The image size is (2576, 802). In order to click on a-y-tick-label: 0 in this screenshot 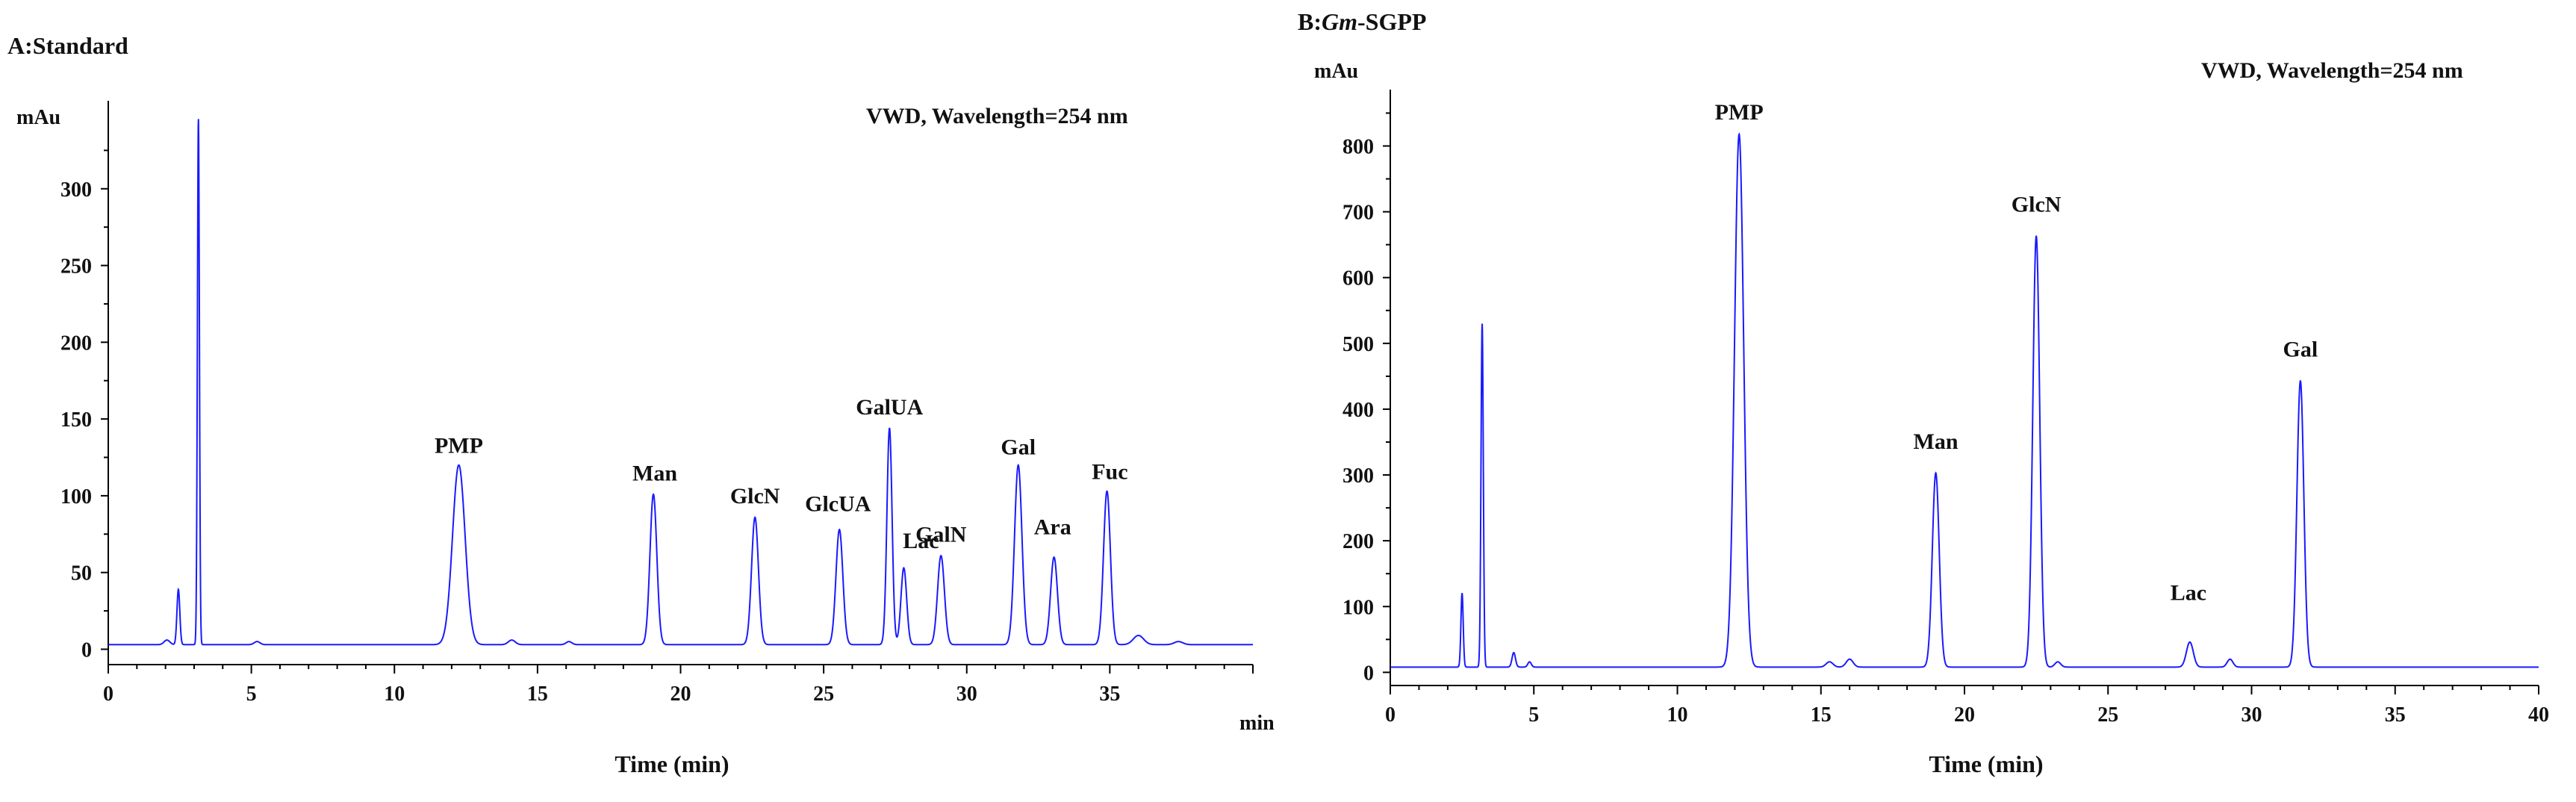, I will do `click(86, 650)`.